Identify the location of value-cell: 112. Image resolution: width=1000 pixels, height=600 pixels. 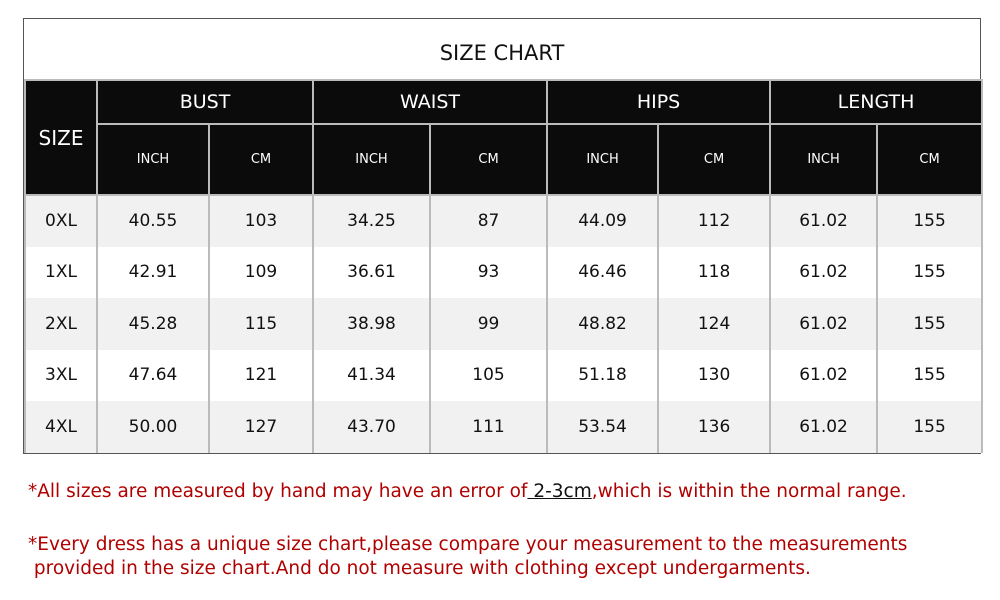
(714, 221).